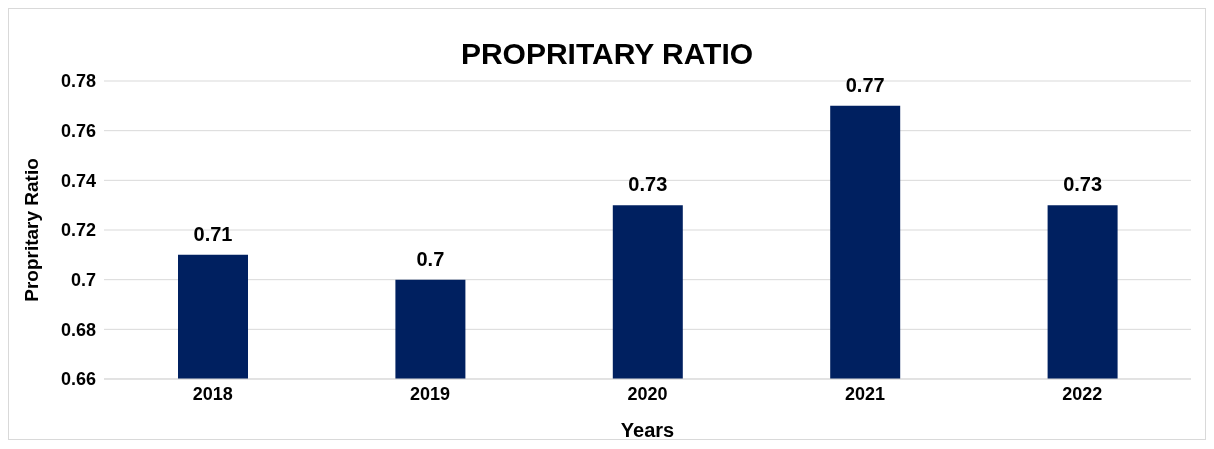 Image resolution: width=1214 pixels, height=449 pixels. I want to click on y-tick-label: 0.66, so click(78, 379).